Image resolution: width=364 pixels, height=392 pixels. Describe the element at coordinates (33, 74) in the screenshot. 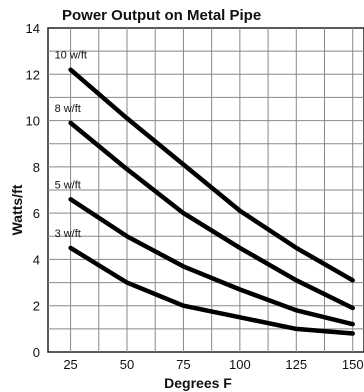

I see `y-tick-label: 12` at that location.